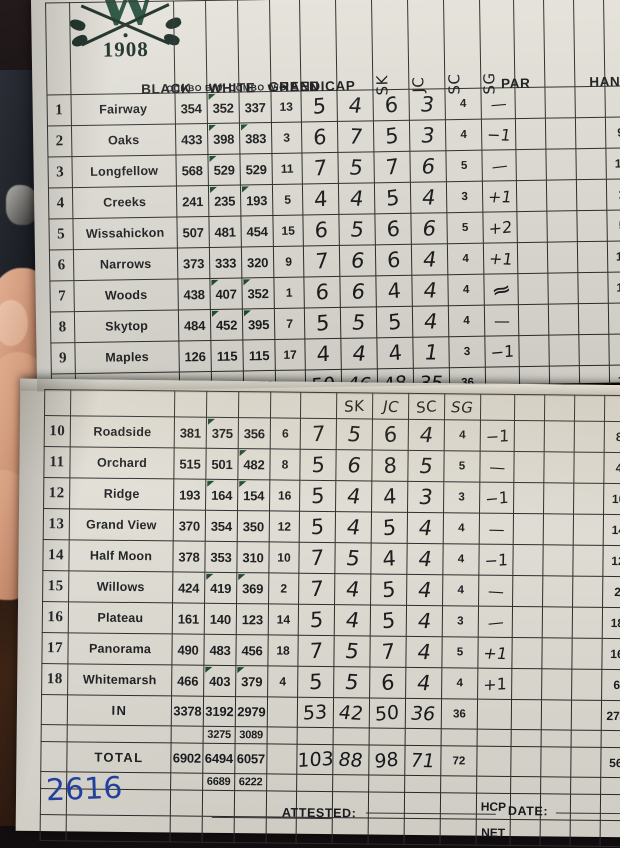  I want to click on score-cell: 1, so click(431, 352).